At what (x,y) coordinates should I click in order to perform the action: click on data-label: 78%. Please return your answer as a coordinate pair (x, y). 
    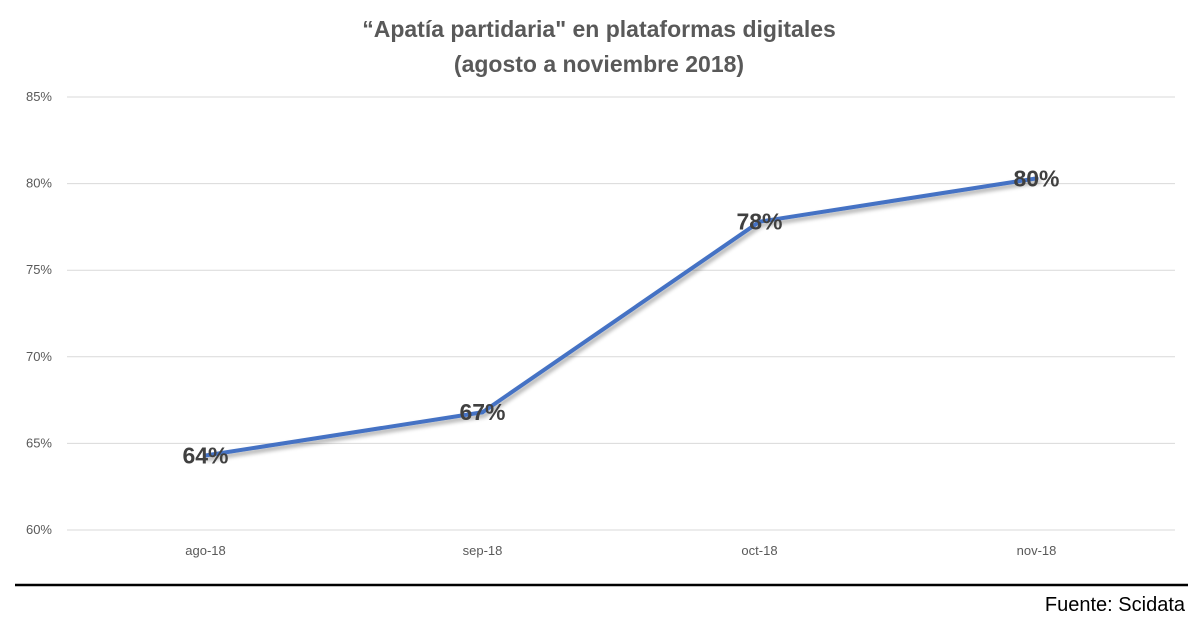
    Looking at the image, I should click on (759, 222).